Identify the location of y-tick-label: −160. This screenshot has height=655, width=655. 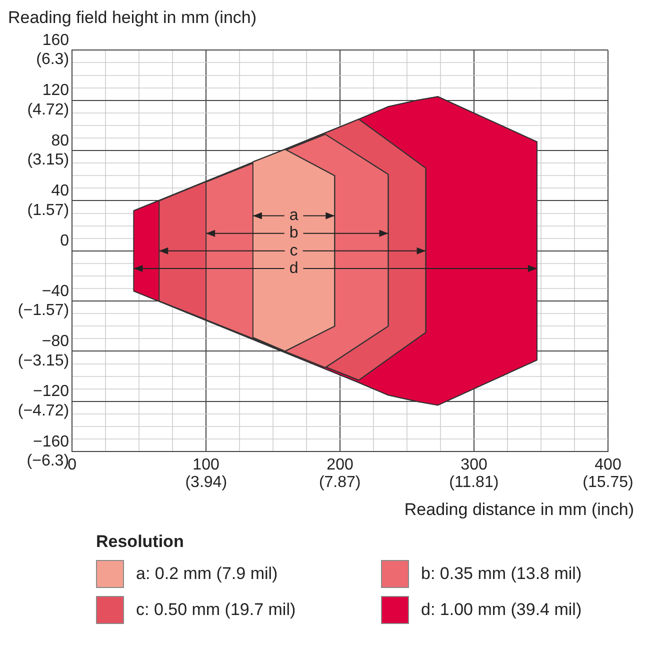
(51, 441).